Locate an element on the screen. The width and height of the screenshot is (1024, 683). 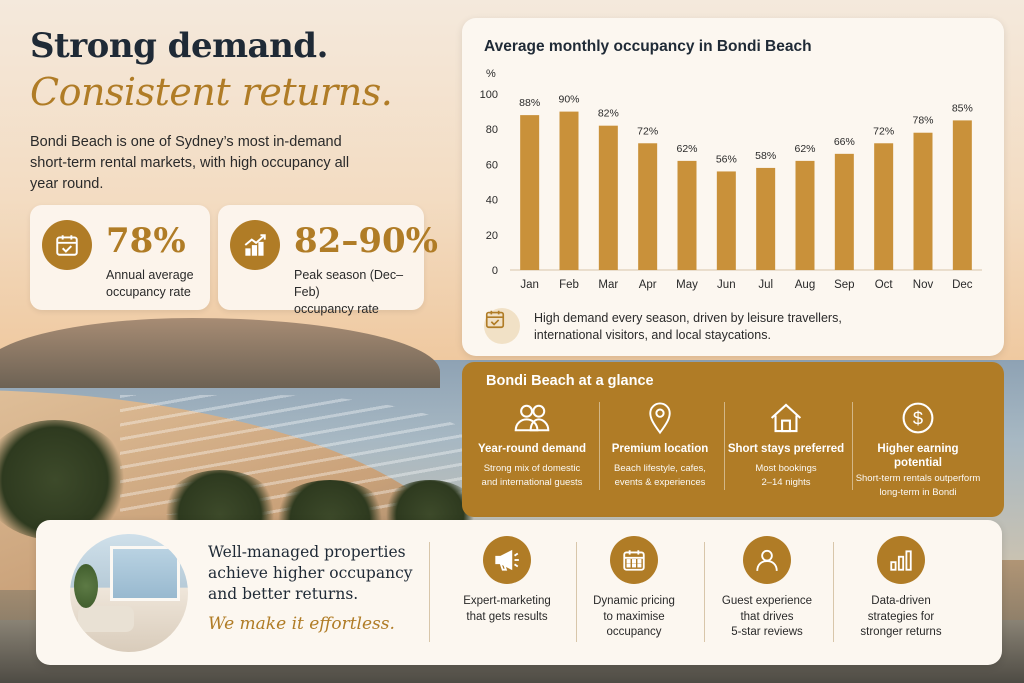
y-axis-unit-label: % is located at coordinates (491, 74).